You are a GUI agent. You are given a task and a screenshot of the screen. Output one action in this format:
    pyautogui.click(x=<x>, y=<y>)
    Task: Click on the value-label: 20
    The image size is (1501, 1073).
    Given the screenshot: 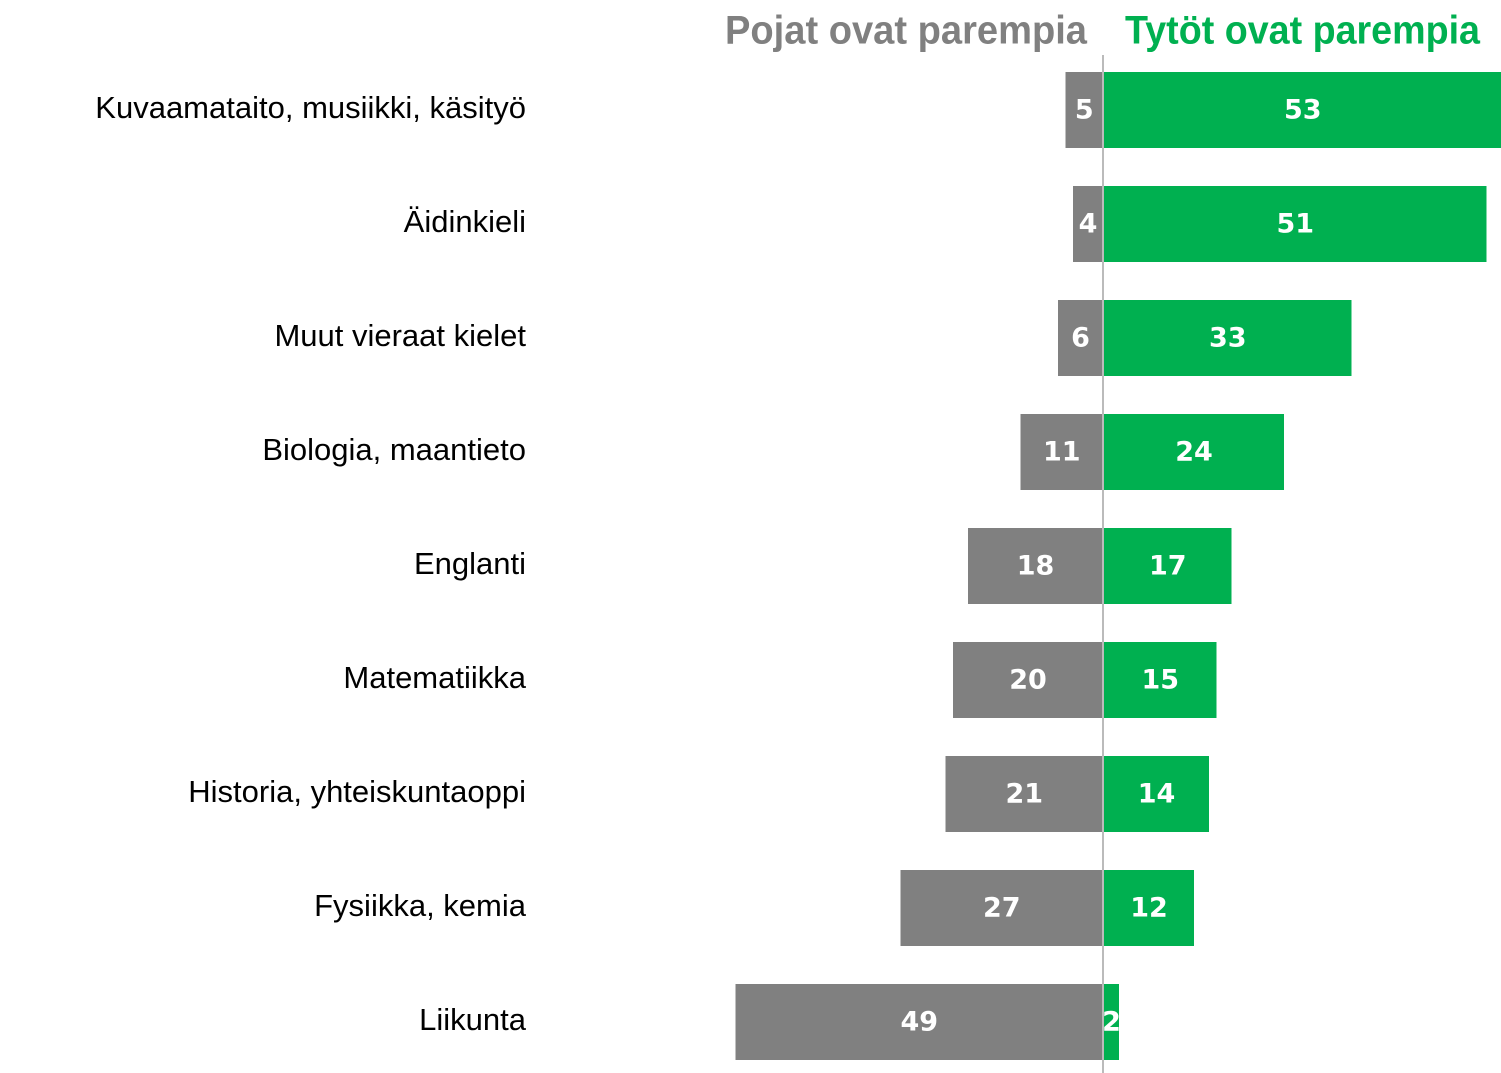 What is the action you would take?
    pyautogui.click(x=1028, y=680)
    